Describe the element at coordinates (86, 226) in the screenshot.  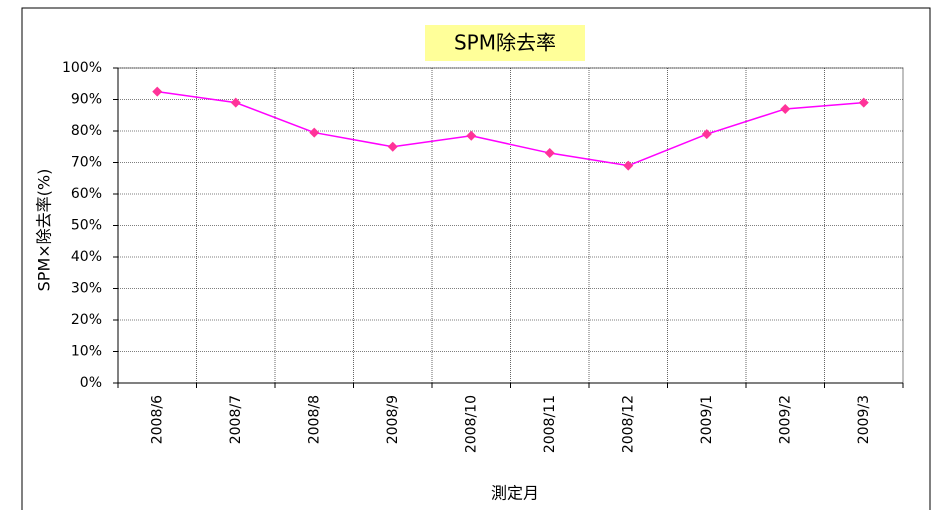
I see `y-tick-label: 50%` at that location.